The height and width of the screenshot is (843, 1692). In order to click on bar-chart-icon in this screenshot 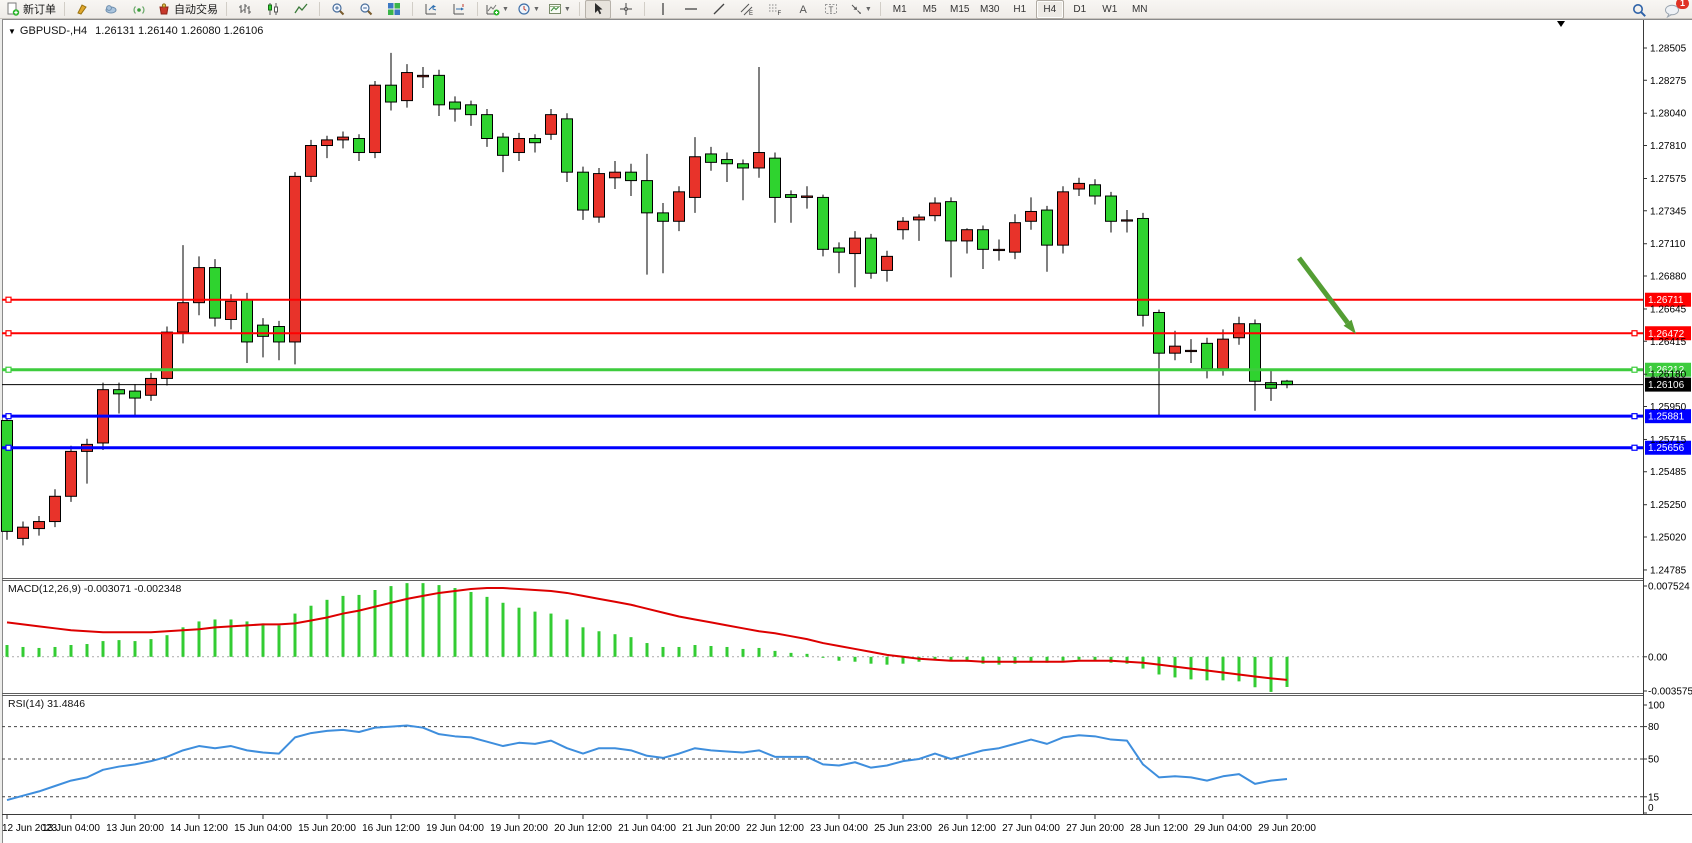, I will do `click(245, 9)`.